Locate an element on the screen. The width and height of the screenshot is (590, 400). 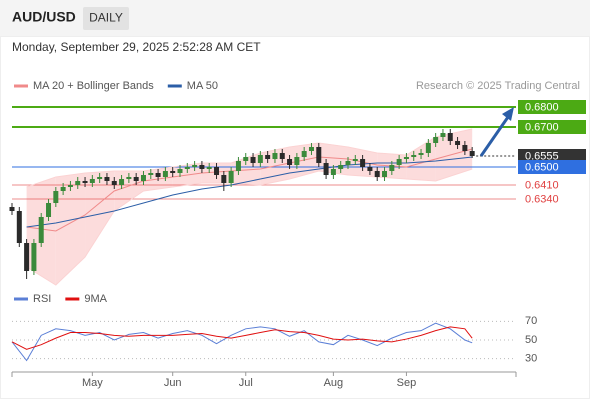
timeframe: DAILY is located at coordinates (106, 18).